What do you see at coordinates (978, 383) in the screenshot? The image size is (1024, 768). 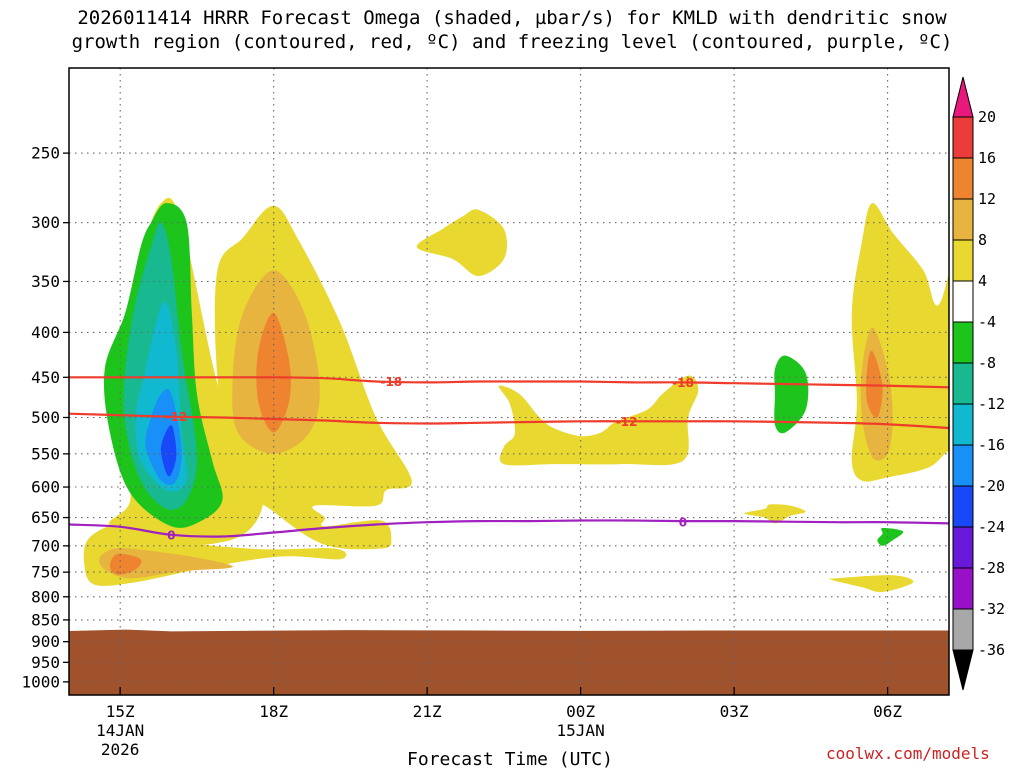 I see `colorbar: 20 16 12 8 4 -4 -8 -12 -16 -20 -24 -28 -32 -36` at bounding box center [978, 383].